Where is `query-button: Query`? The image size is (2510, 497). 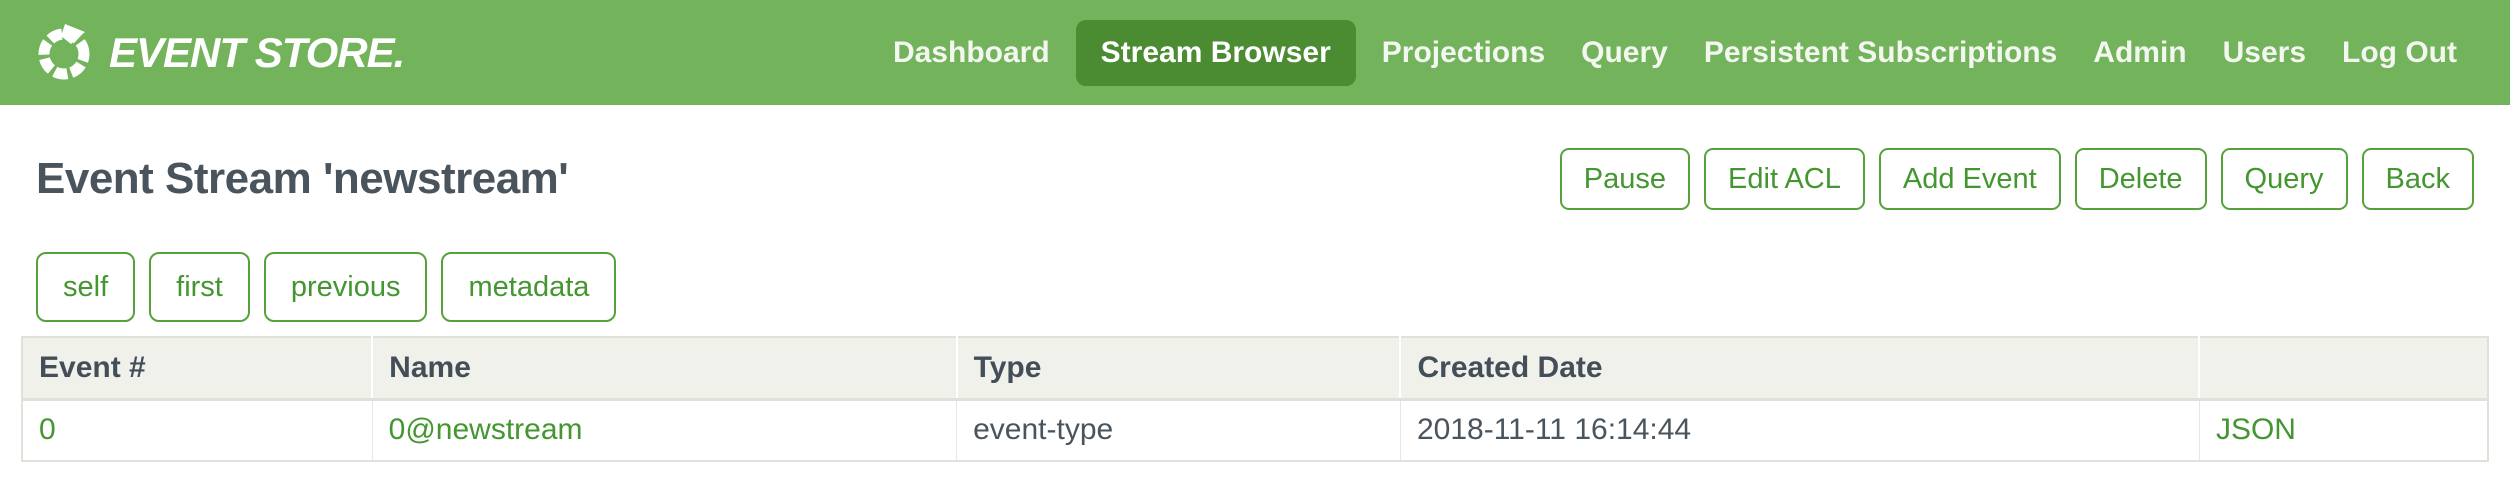 query-button: Query is located at coordinates (2284, 179).